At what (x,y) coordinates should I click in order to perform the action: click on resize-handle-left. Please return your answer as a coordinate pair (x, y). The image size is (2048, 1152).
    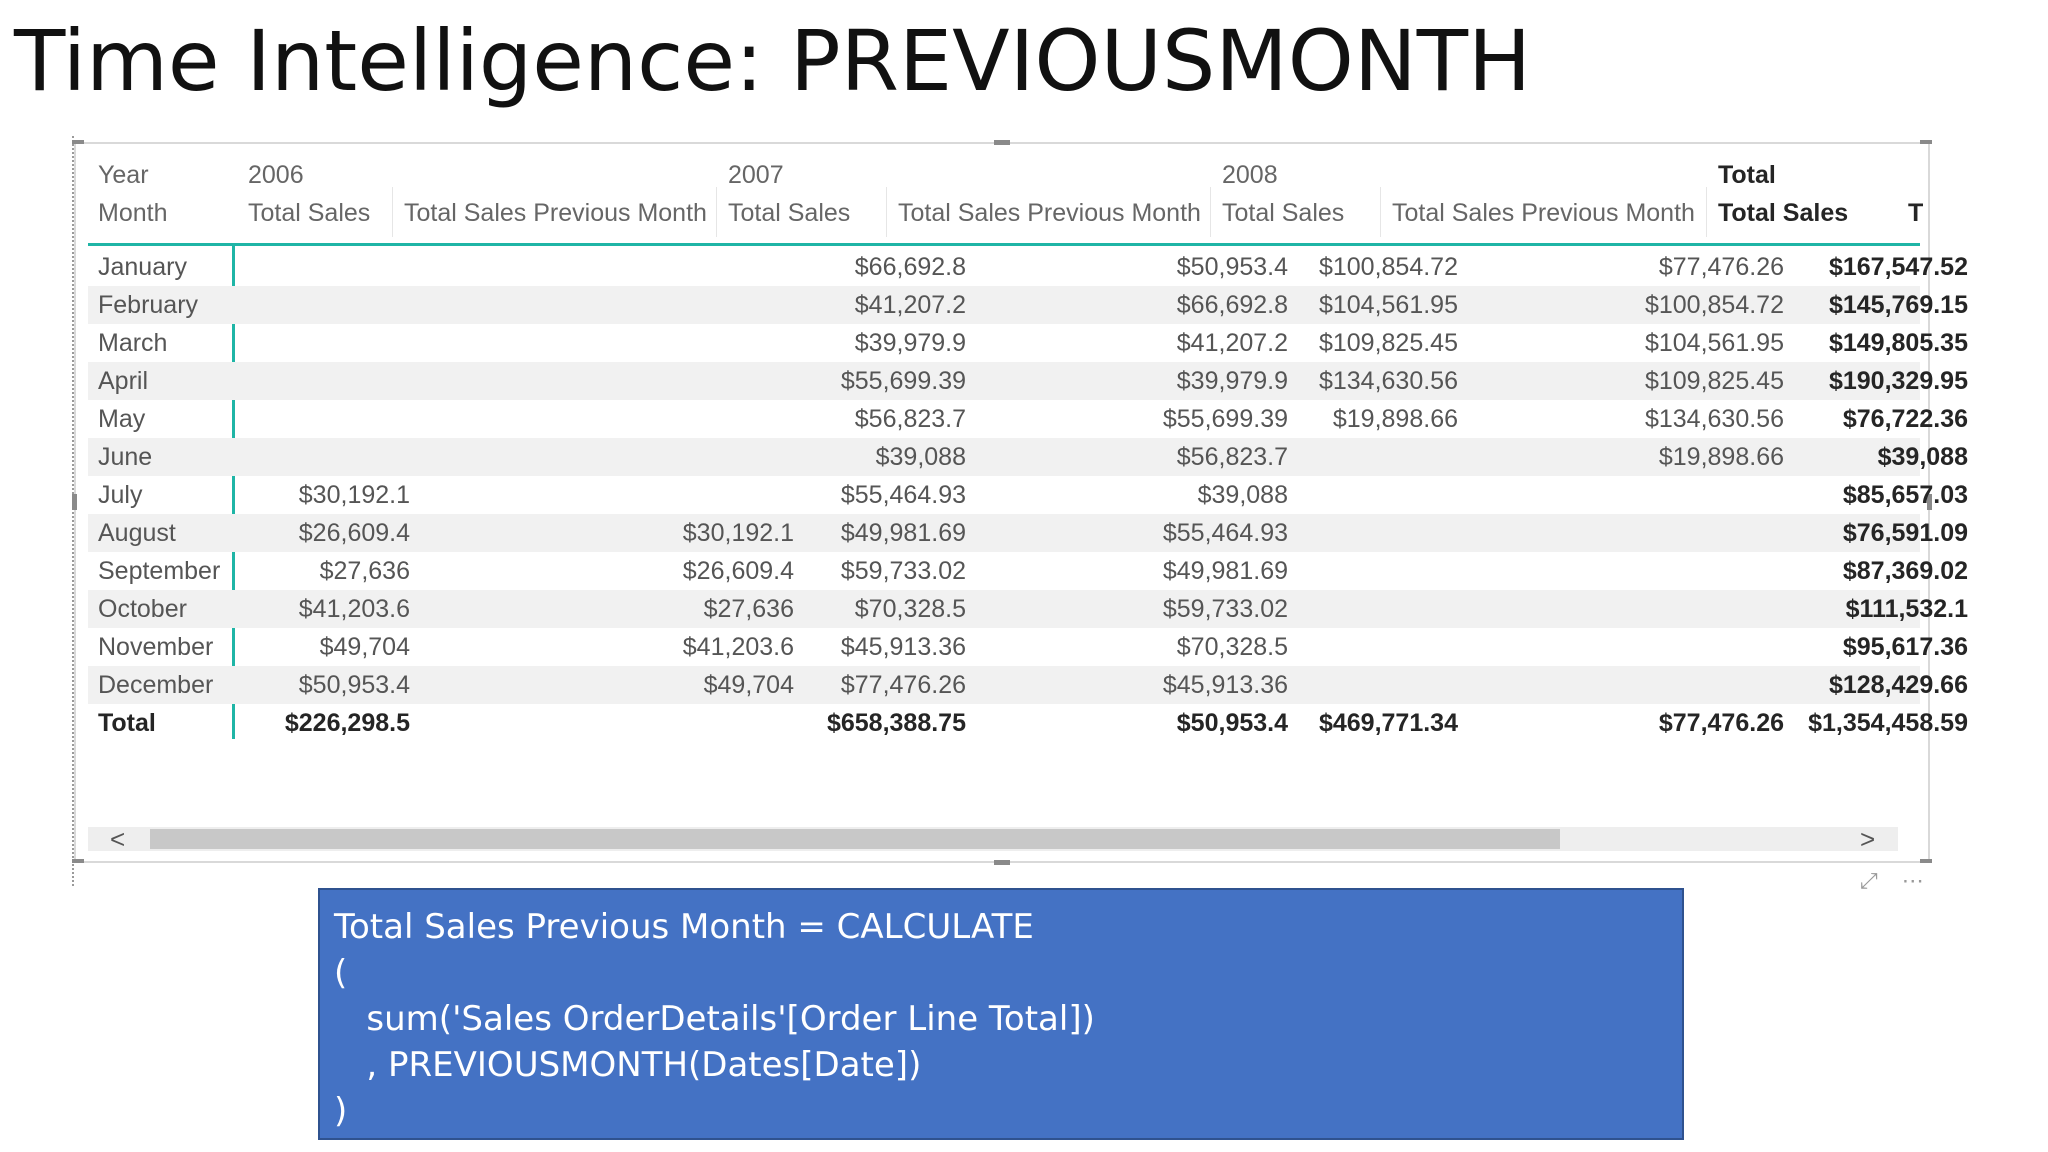
    Looking at the image, I should click on (74, 502).